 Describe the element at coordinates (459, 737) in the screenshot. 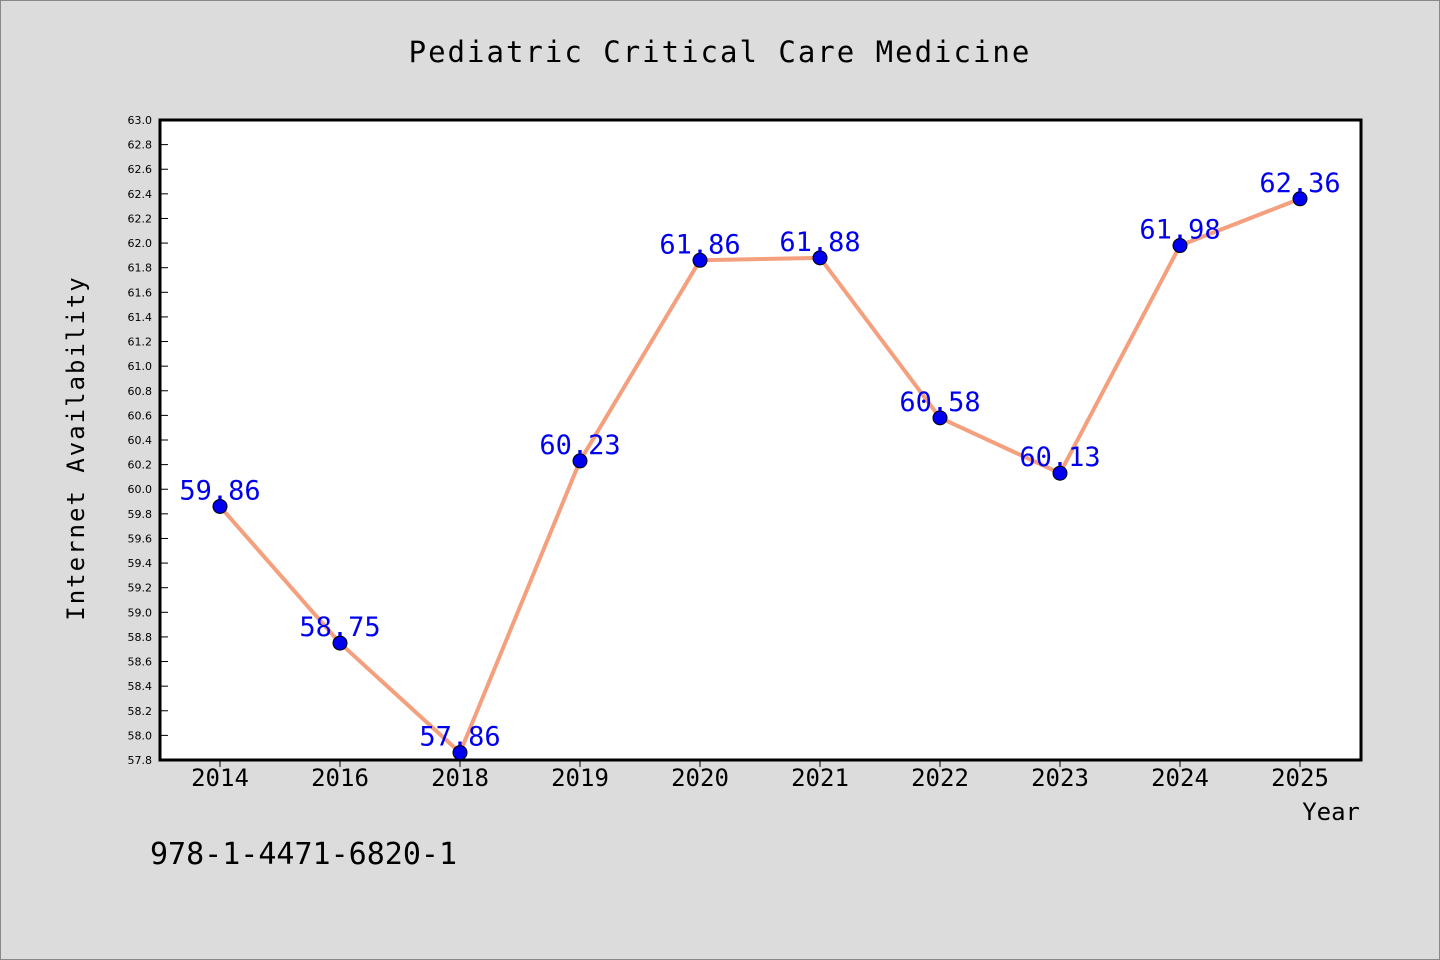

I see `data-label: 57.86` at that location.